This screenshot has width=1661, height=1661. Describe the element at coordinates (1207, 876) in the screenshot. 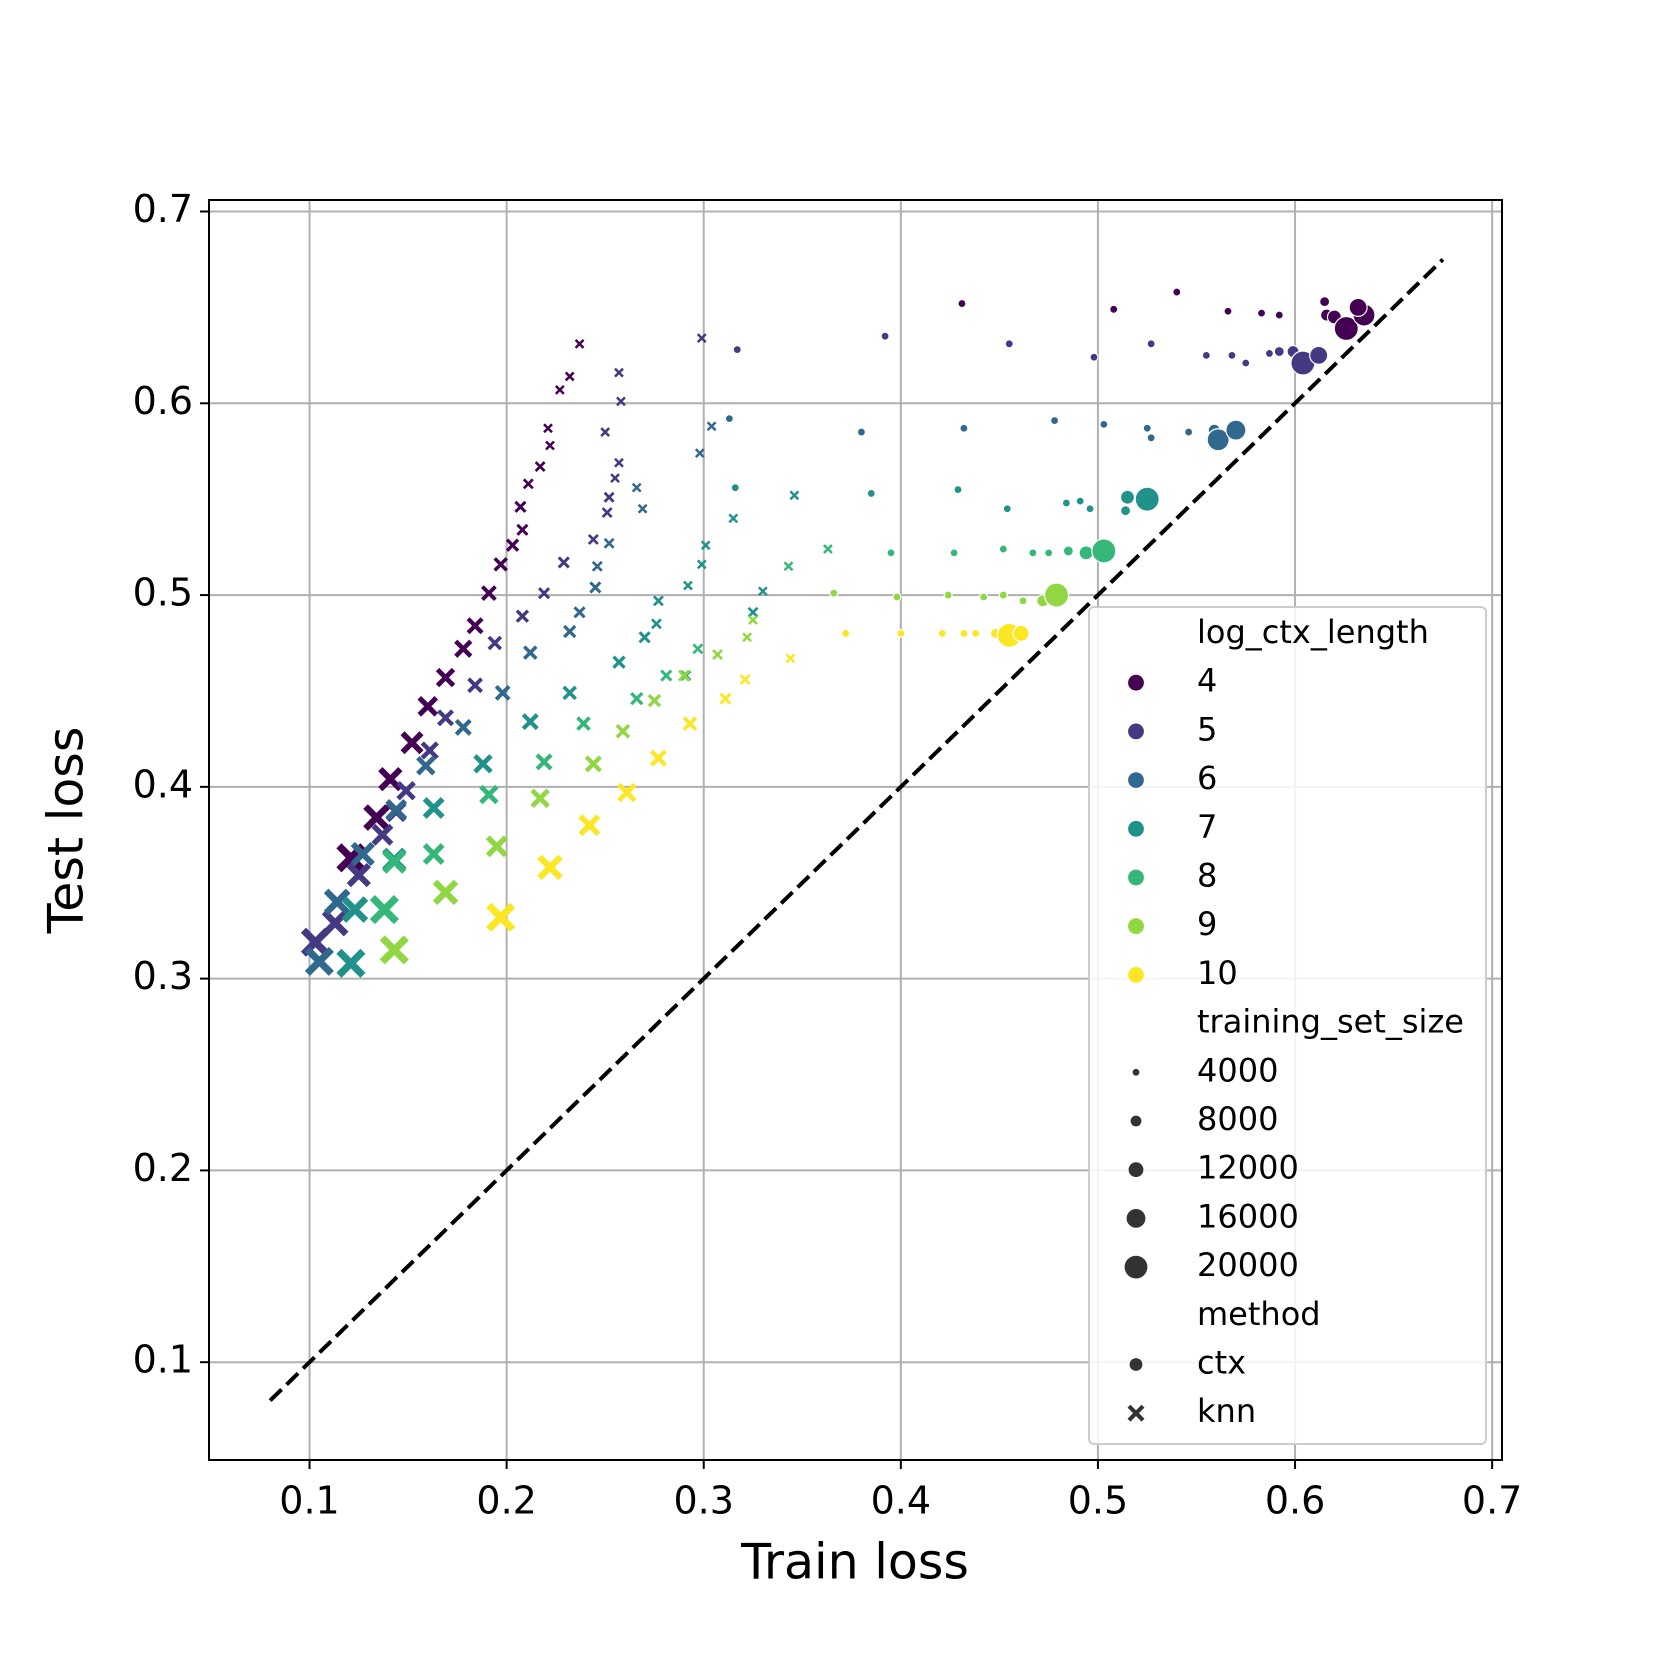

I see `legend-label: 8` at that location.